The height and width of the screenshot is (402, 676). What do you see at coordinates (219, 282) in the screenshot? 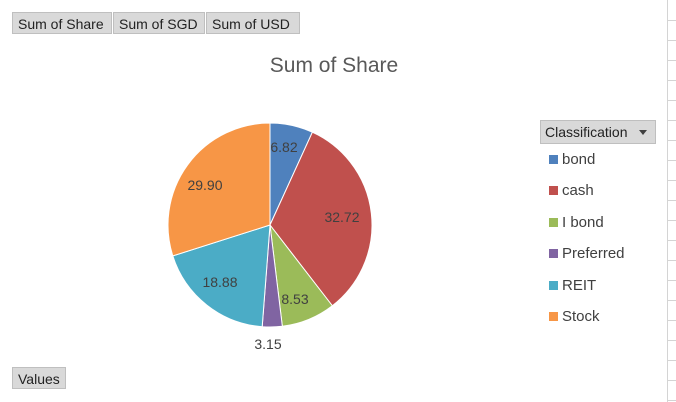
I see `data-label-reit: 18.88` at bounding box center [219, 282].